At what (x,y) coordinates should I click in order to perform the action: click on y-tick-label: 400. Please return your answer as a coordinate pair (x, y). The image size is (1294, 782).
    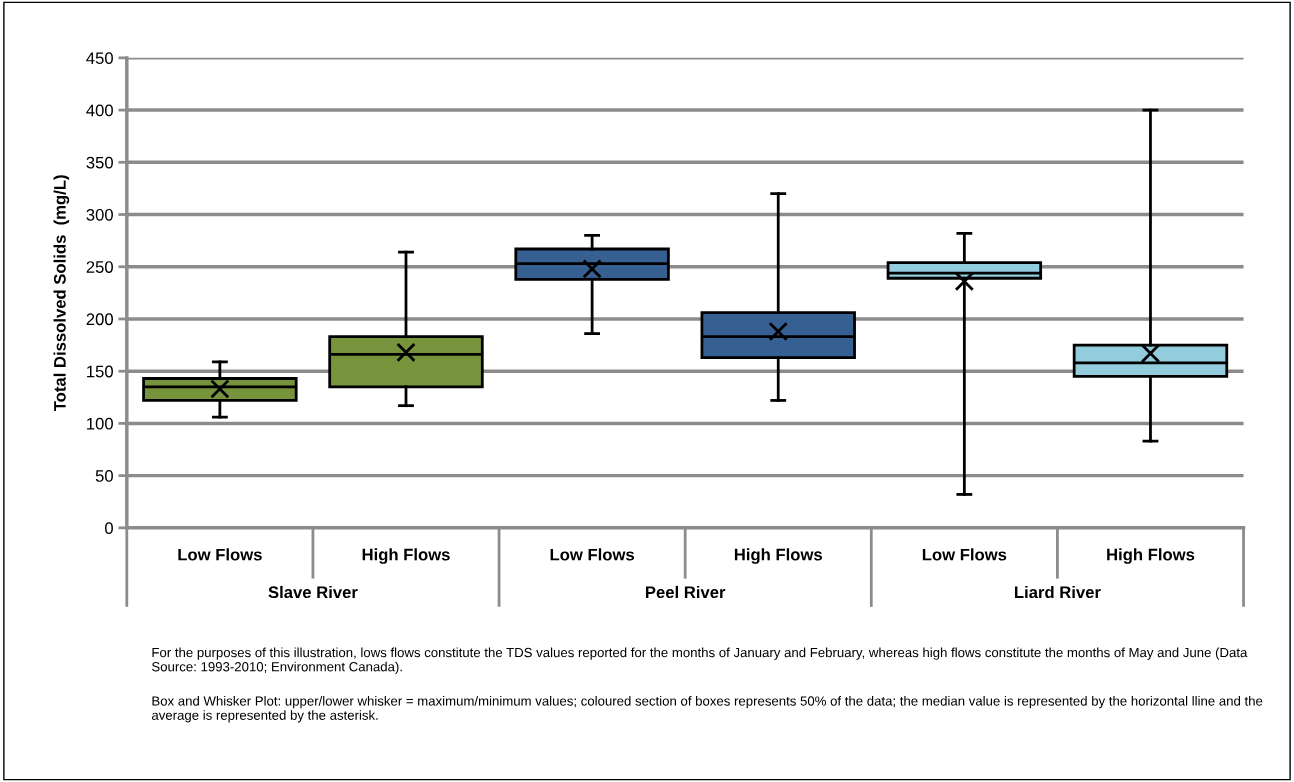
    Looking at the image, I should click on (99, 110).